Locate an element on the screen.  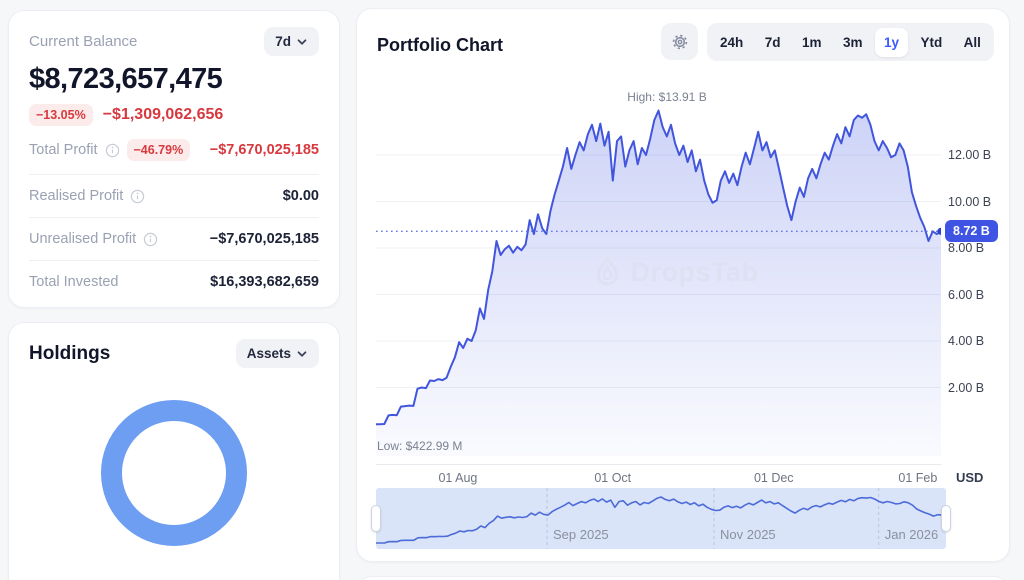
total-profit-row: Total Profit −46.79% −$7,670,025,185 is located at coordinates (174, 156).